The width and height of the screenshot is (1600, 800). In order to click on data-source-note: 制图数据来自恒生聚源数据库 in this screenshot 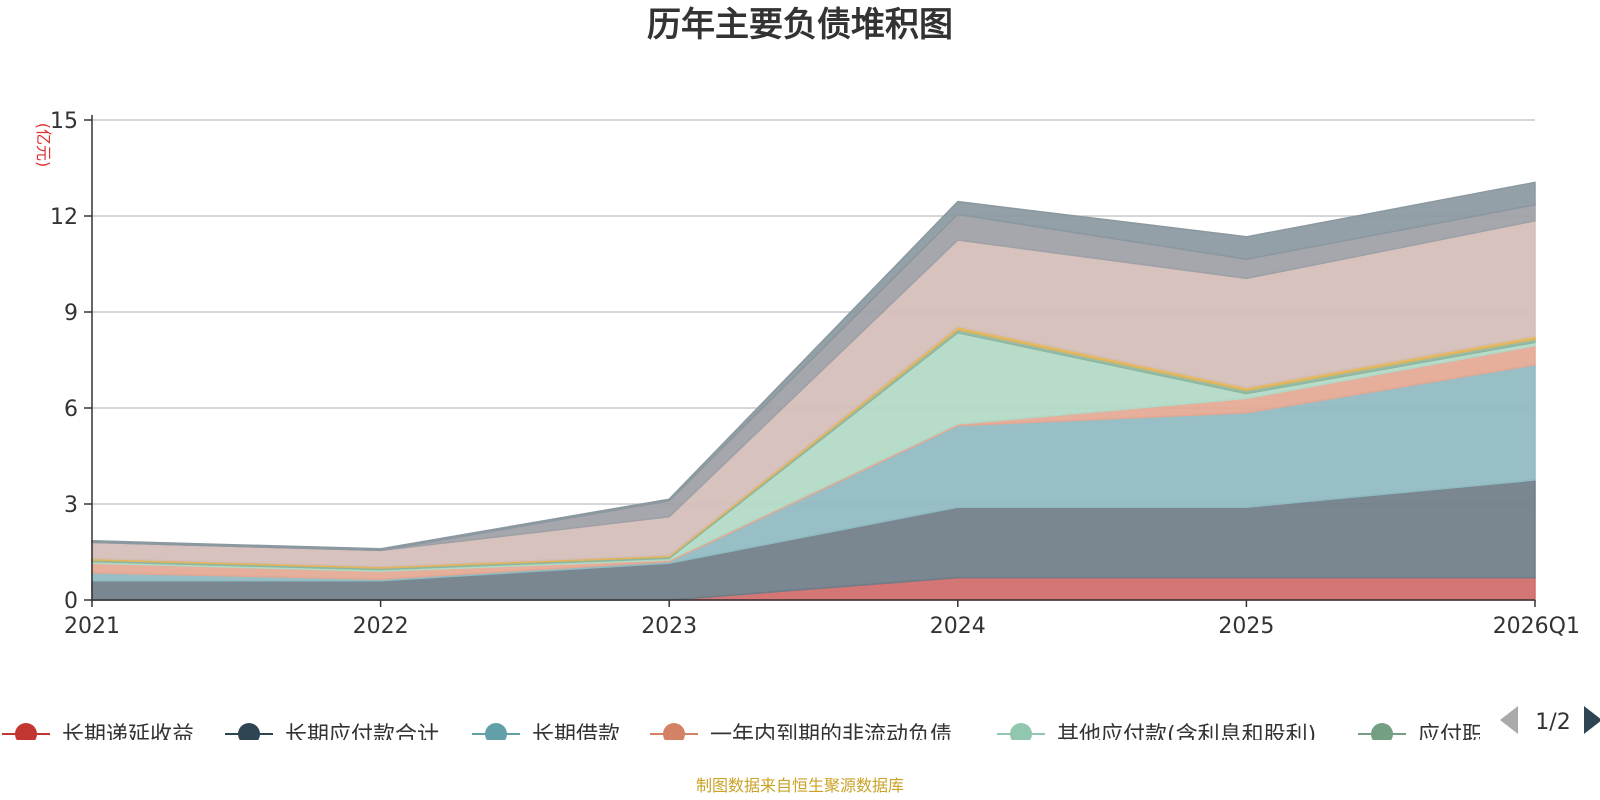, I will do `click(800, 785)`.